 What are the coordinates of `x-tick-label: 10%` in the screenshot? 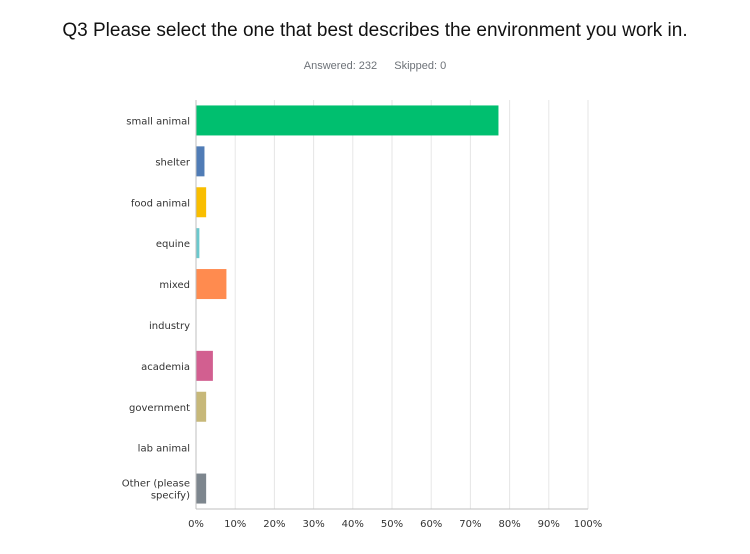 It's located at (235, 524).